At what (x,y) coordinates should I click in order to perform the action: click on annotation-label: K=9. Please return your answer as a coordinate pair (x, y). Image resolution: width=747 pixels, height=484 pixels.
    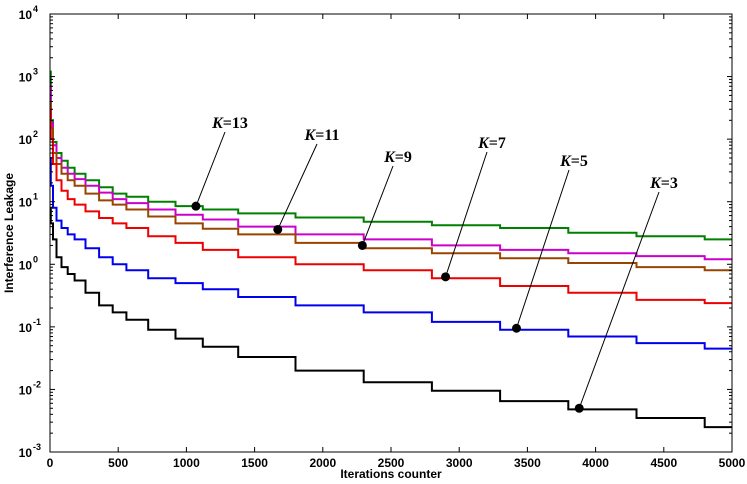
    Looking at the image, I should click on (397, 157).